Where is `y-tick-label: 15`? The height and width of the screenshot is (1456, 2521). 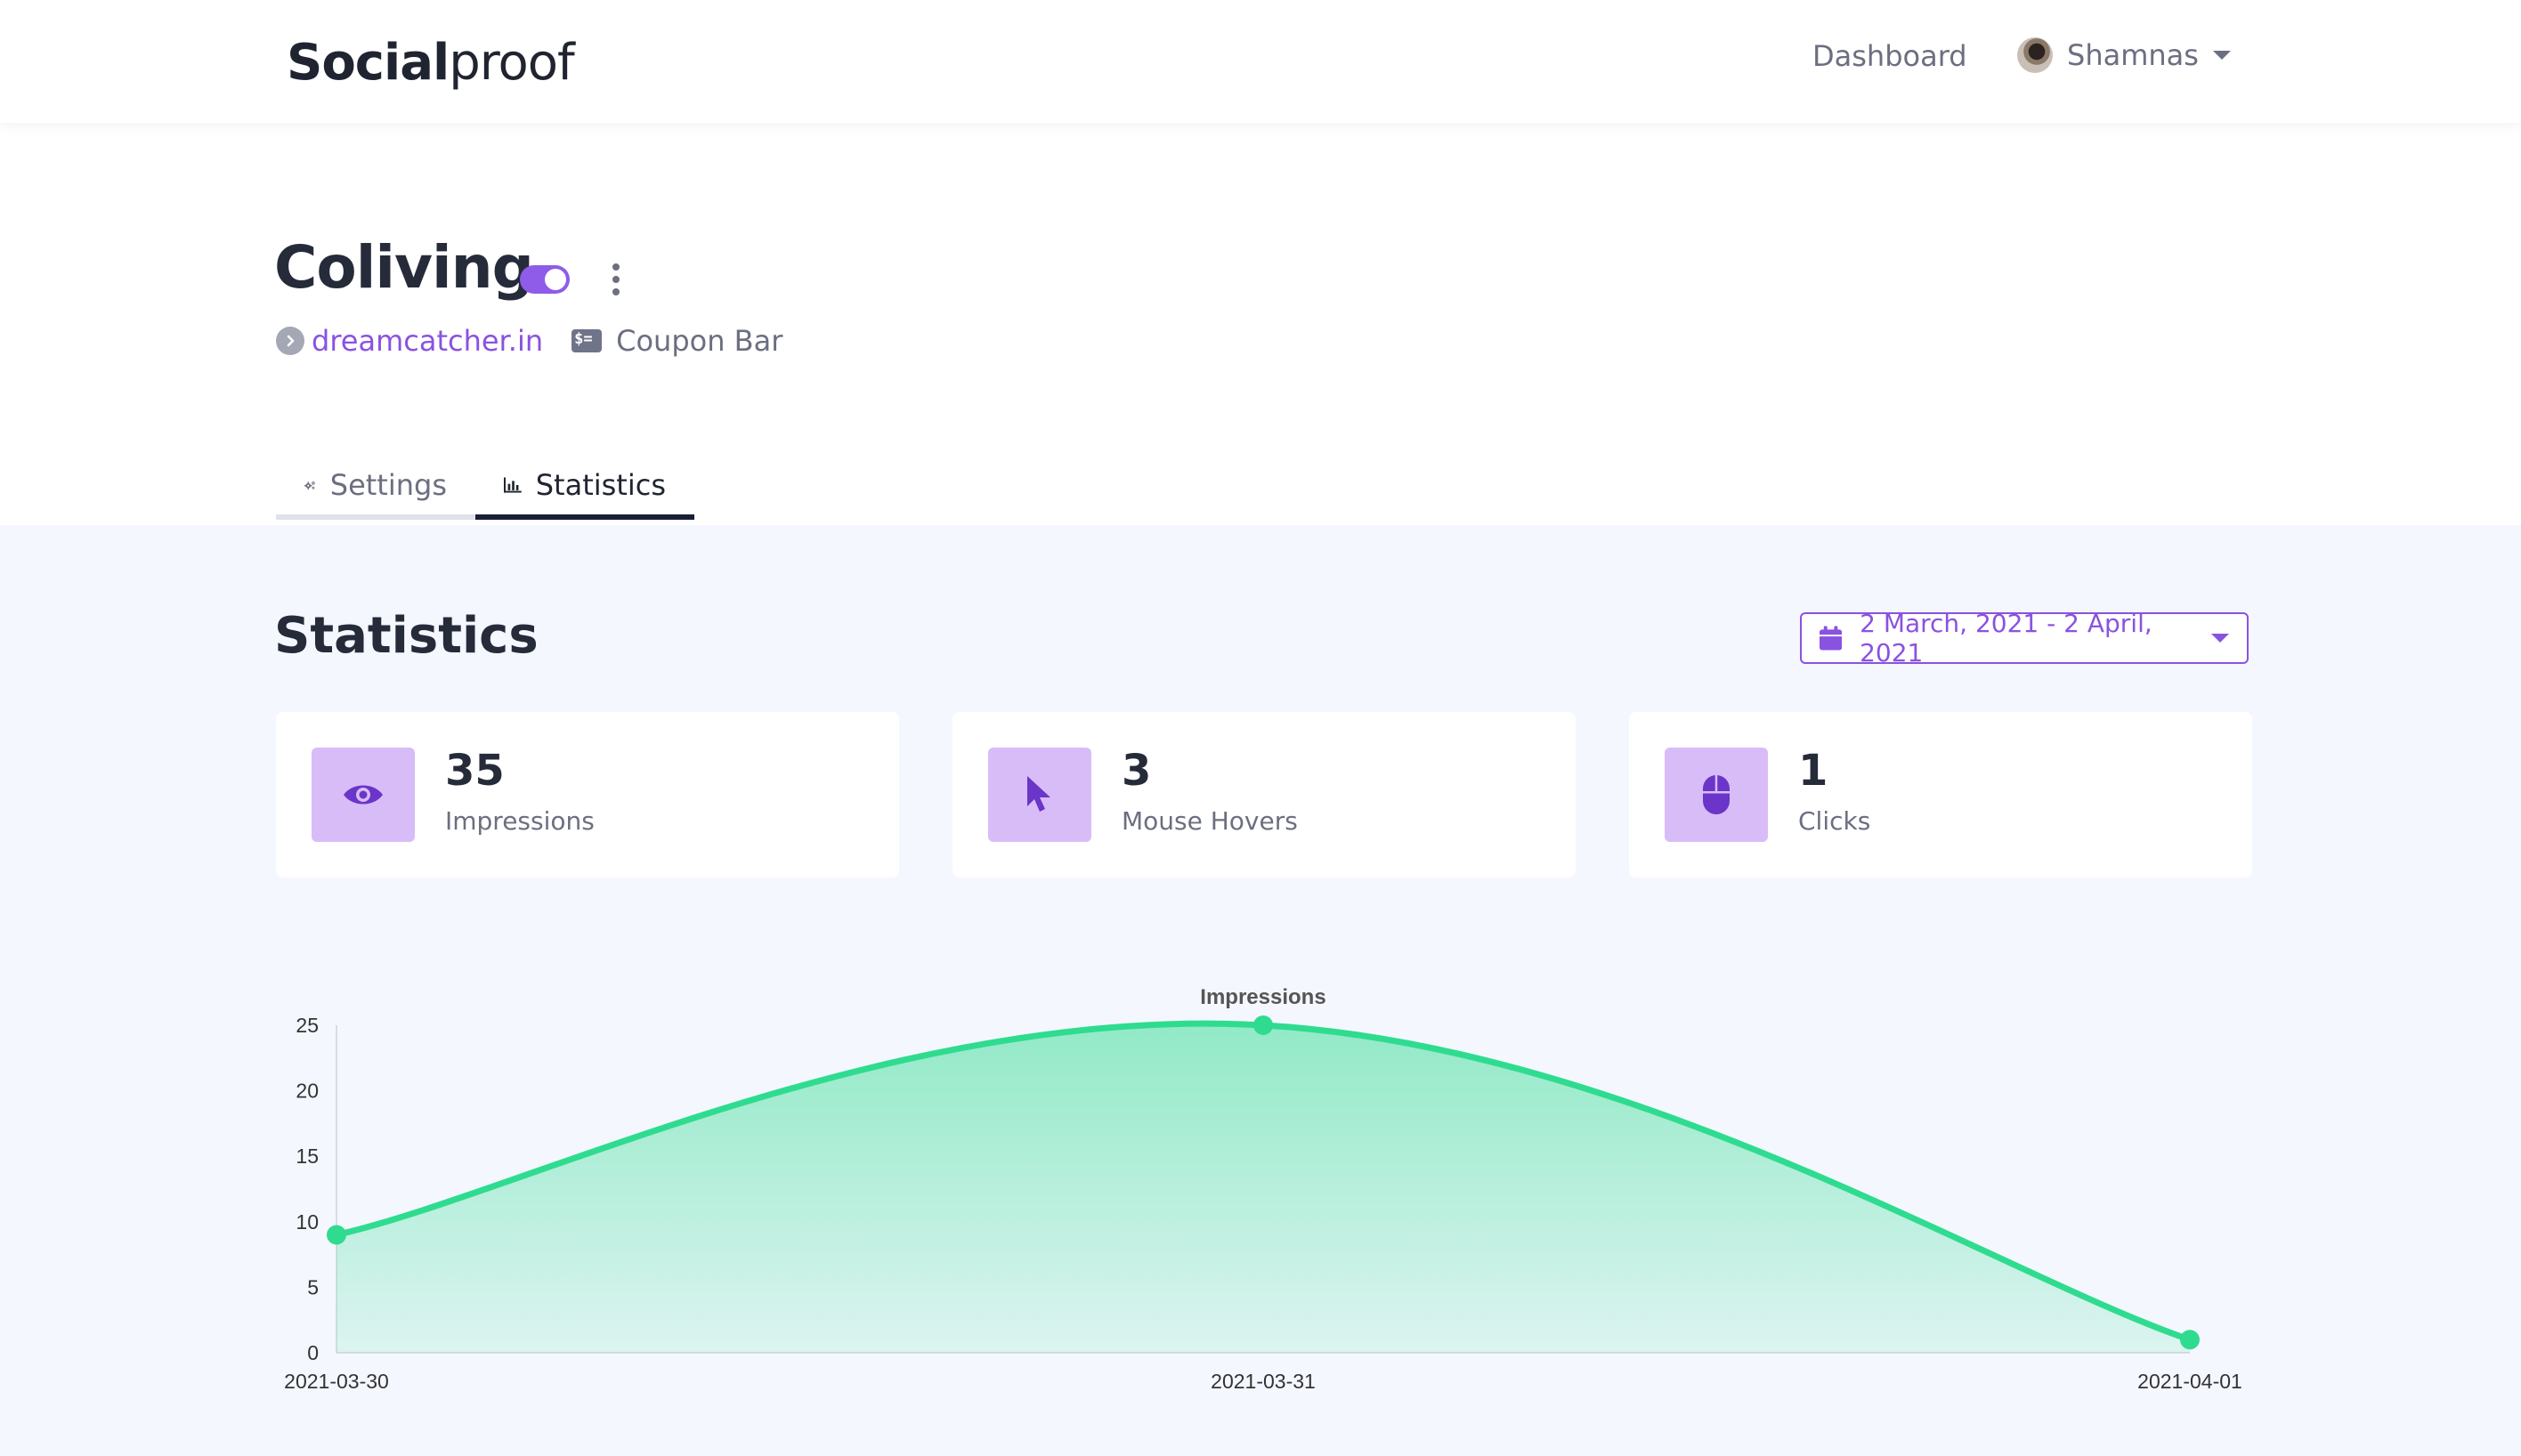
y-tick-label: 15 is located at coordinates (307, 1156).